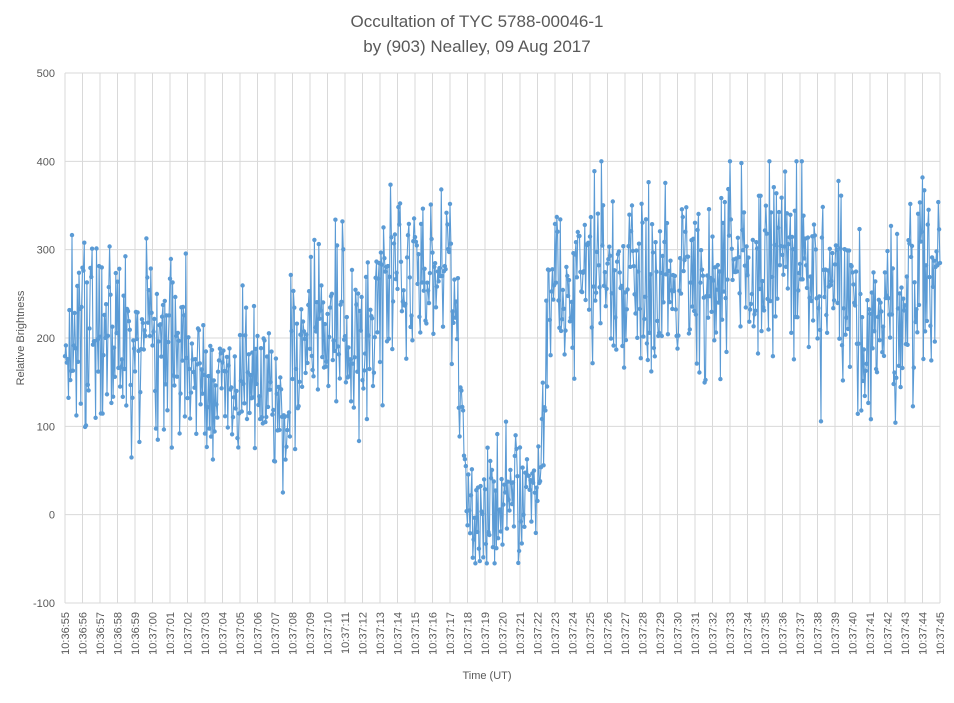 The image size is (954, 703). What do you see at coordinates (21, 337) in the screenshot?
I see `y-axis-title: Relative Brightness` at bounding box center [21, 337].